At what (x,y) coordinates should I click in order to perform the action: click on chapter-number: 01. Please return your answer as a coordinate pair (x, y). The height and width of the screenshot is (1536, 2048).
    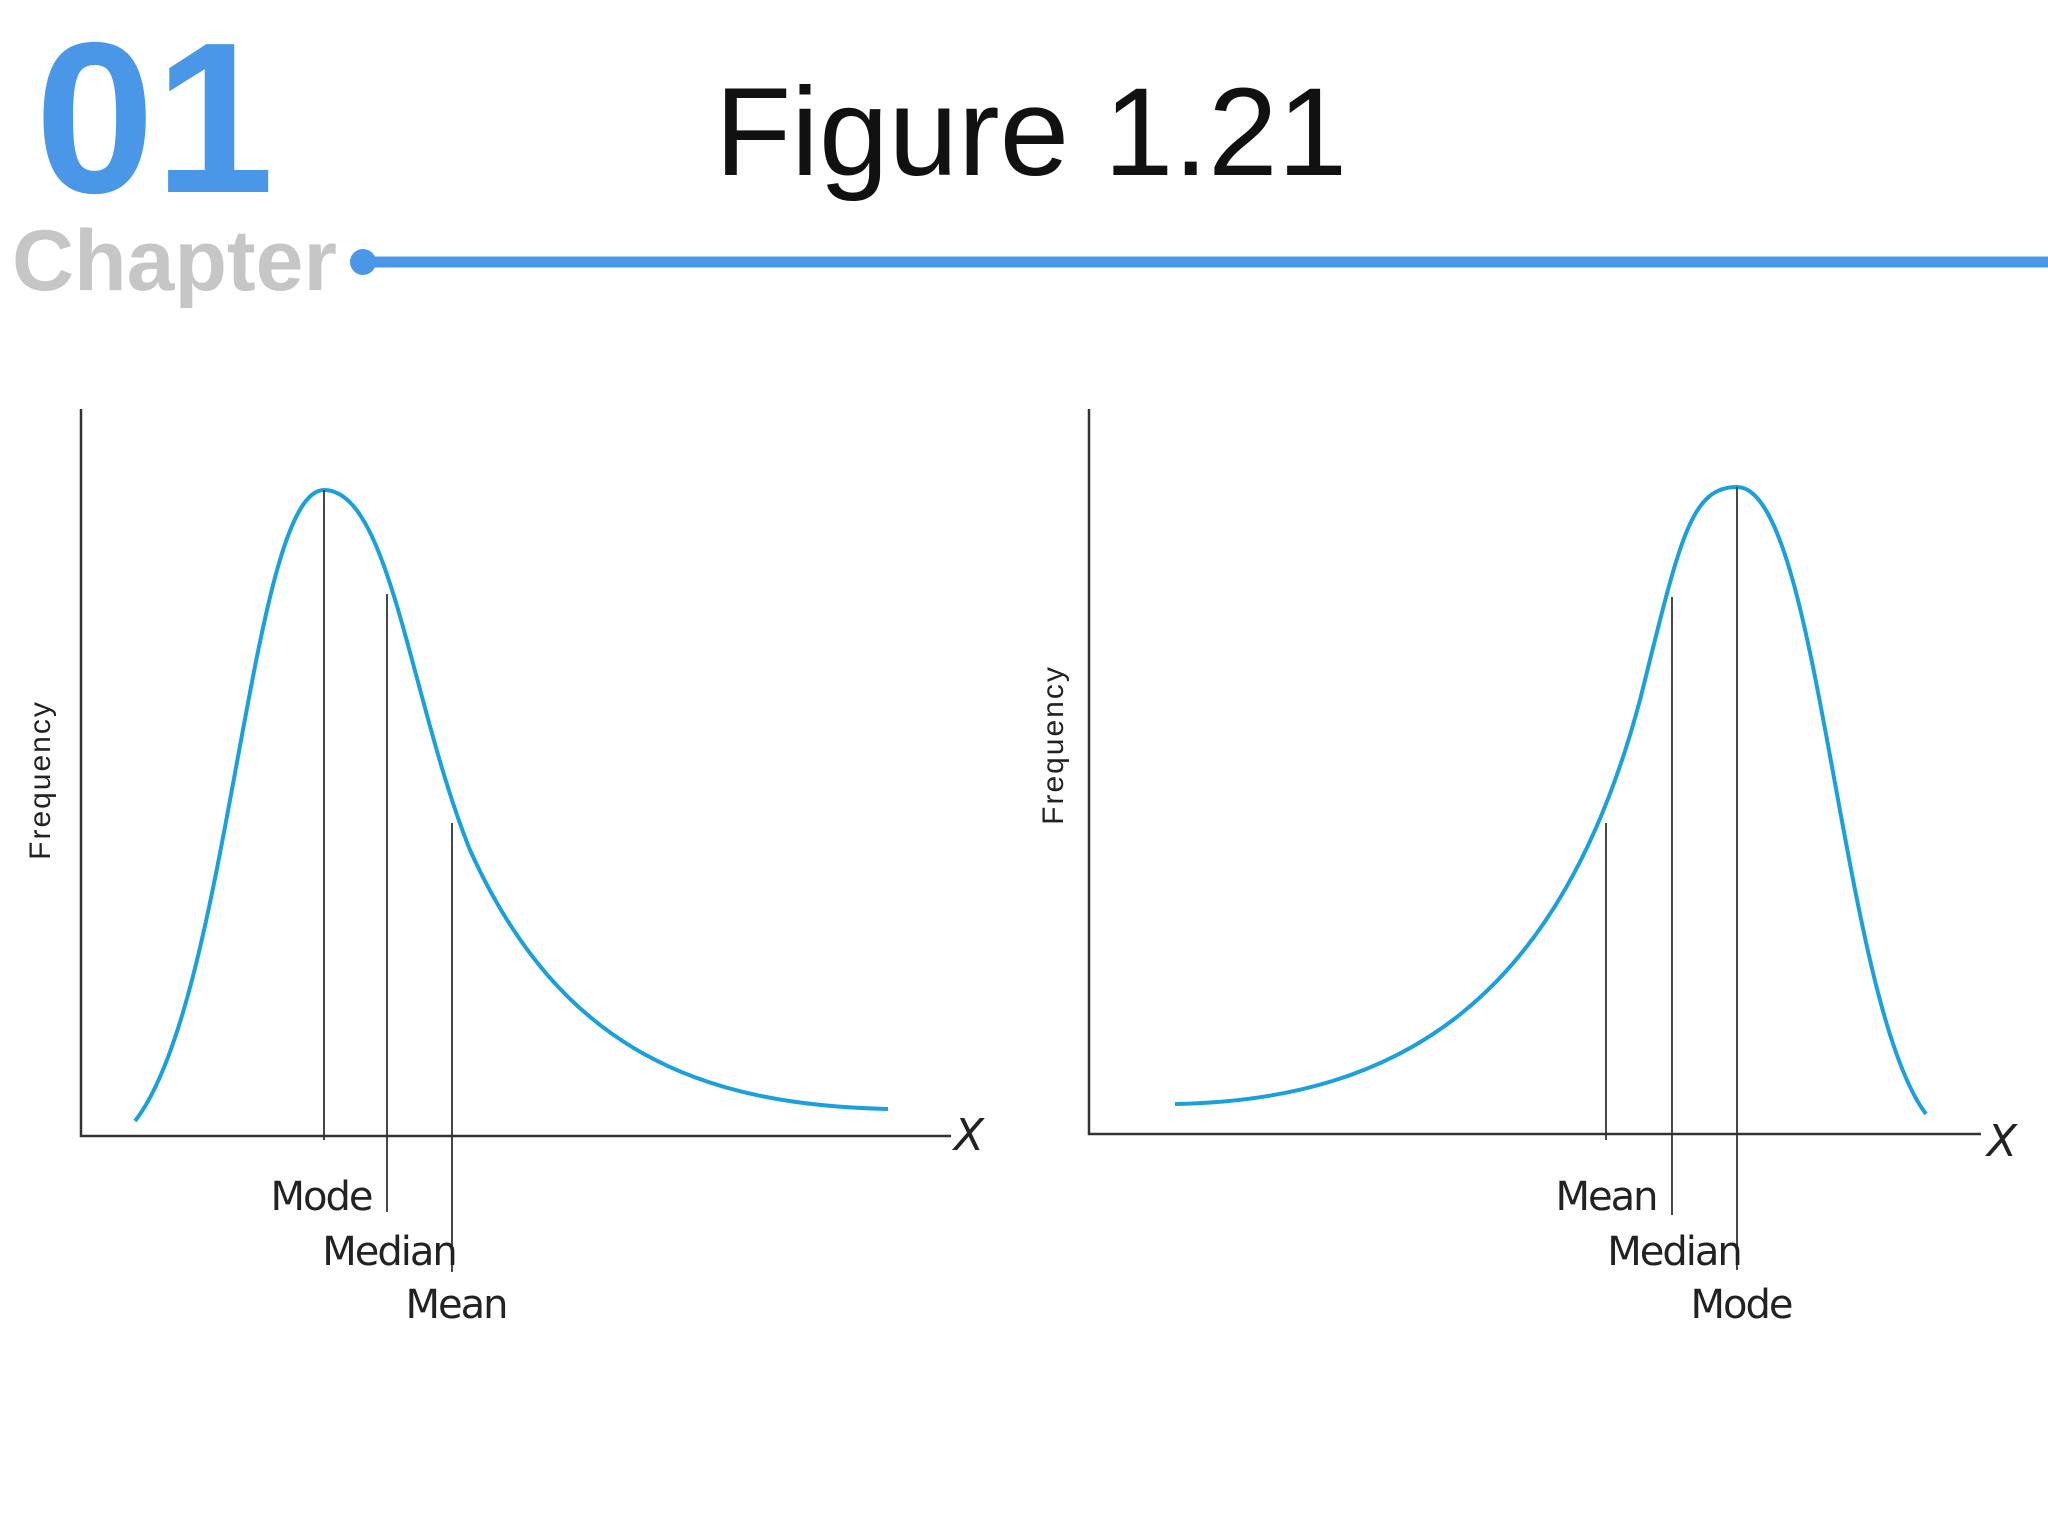
    Looking at the image, I should click on (154, 119).